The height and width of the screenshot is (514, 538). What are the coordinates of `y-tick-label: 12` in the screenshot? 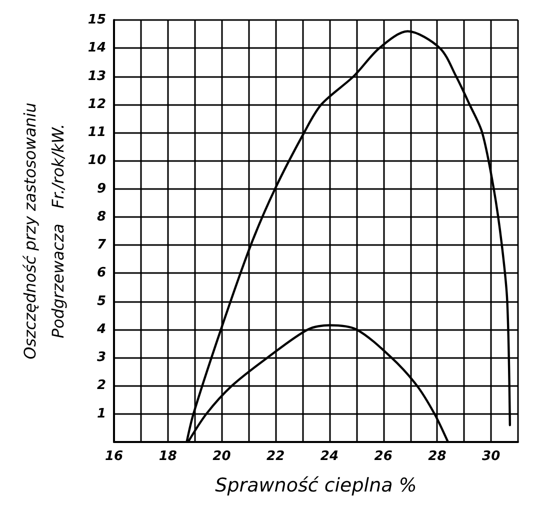 It's located at (97, 104).